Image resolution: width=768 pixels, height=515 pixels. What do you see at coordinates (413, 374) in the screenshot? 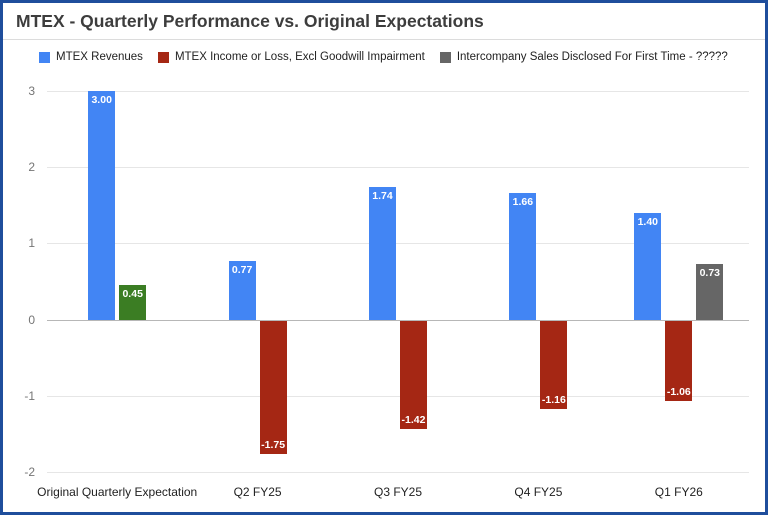
I see `bar-mtex-income-q3-fy25: -1.42` at bounding box center [413, 374].